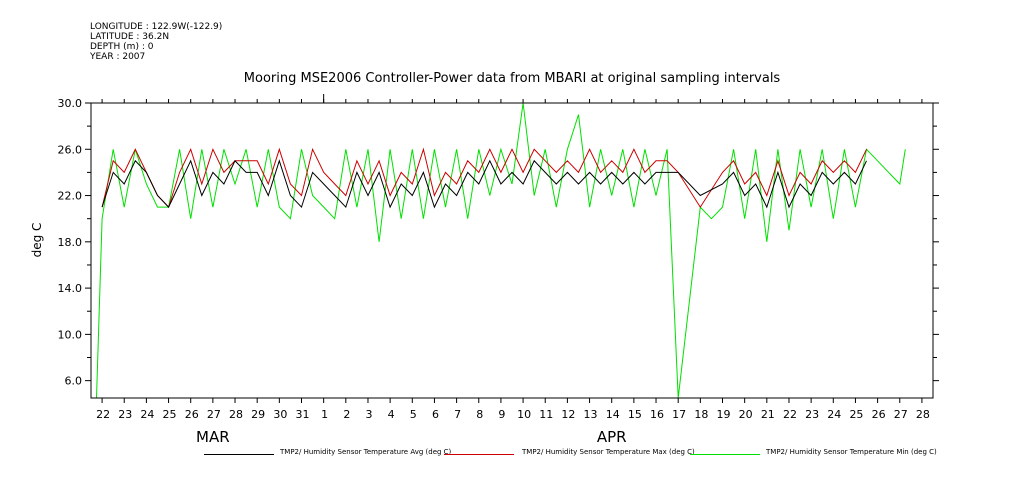 The height and width of the screenshot is (504, 1009). Describe the element at coordinates (70, 242) in the screenshot. I see `y-tick-label: 18.0` at that location.